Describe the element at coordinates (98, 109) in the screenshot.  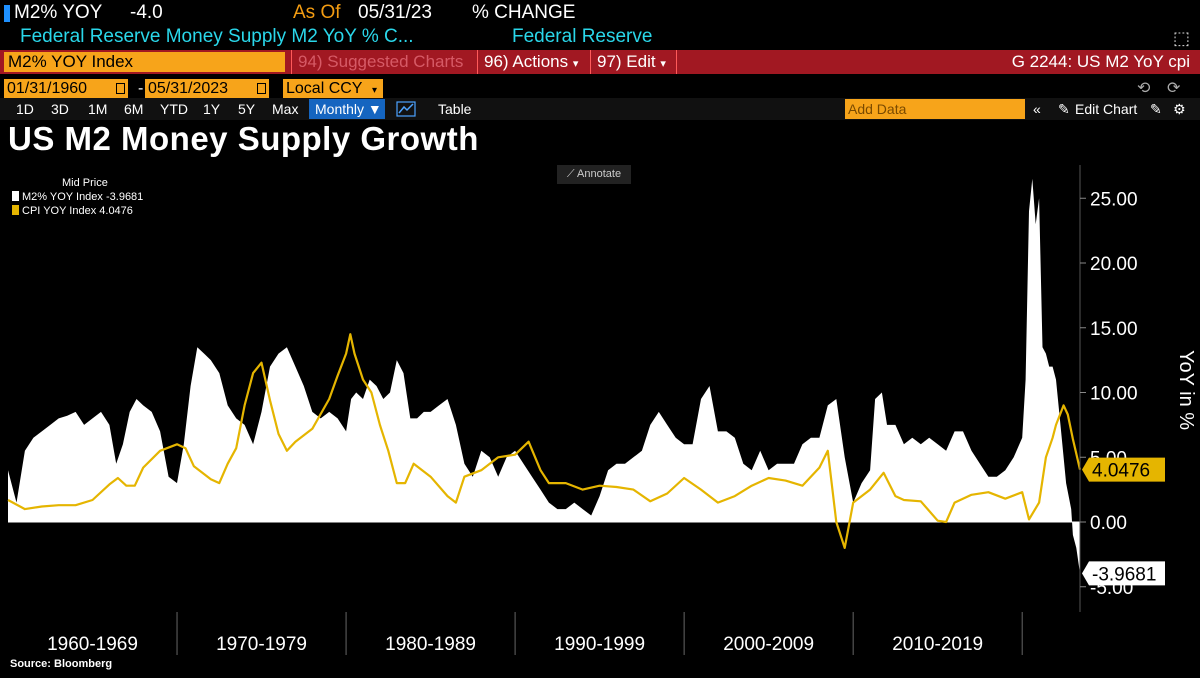
I see `period-1m: 1M` at that location.